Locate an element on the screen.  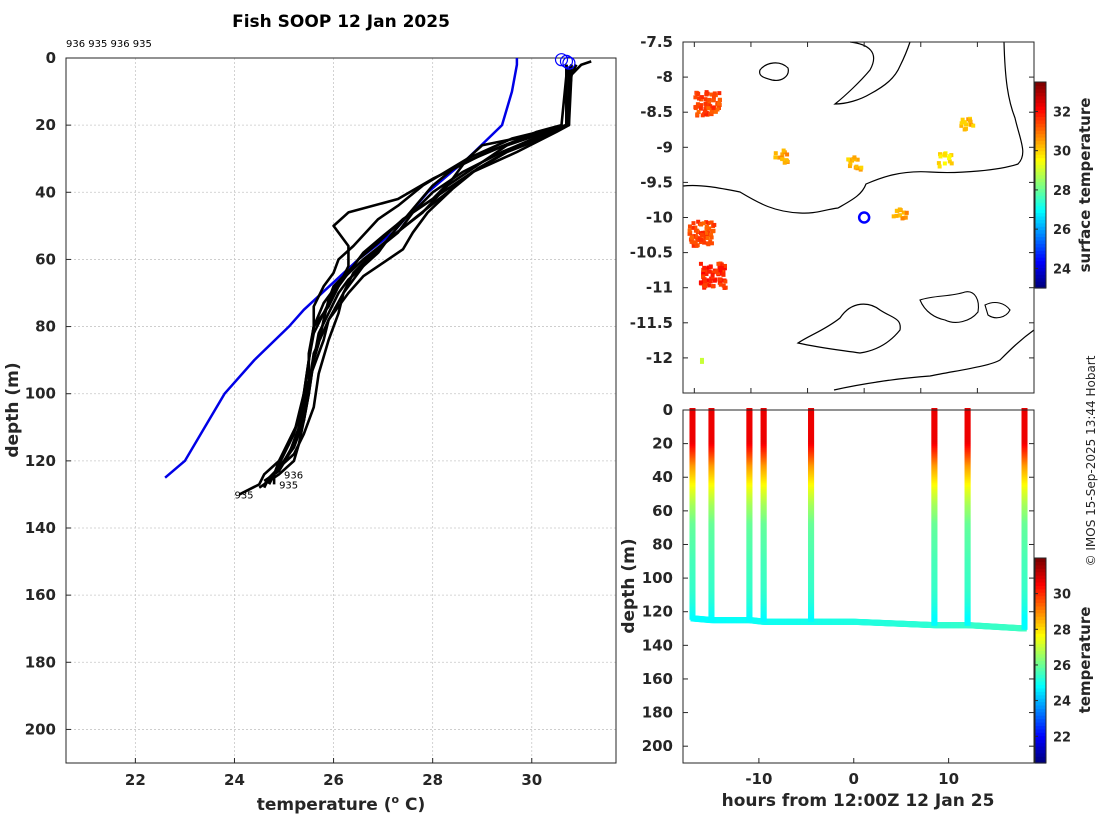
section-axes-box is located at coordinates (858, 586).